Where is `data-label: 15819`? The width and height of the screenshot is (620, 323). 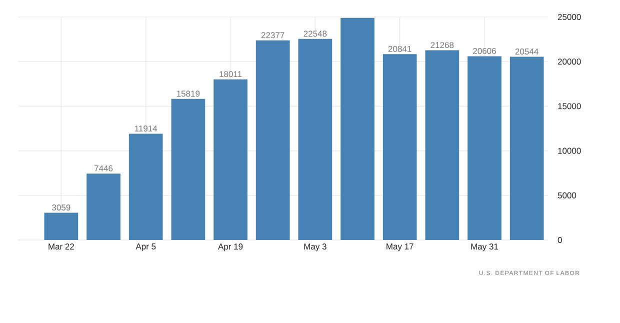
data-label: 15819 is located at coordinates (188, 93).